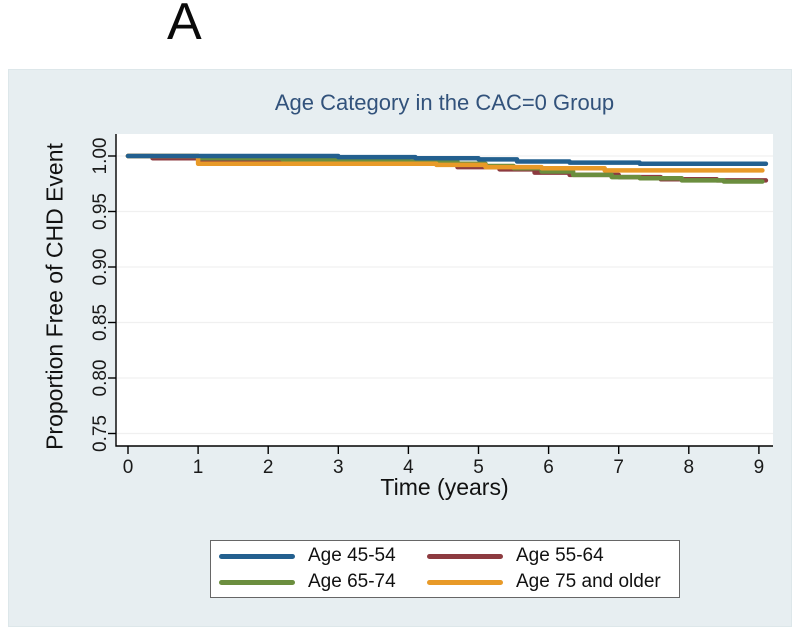  I want to click on svg-text: 1, so click(198, 467).